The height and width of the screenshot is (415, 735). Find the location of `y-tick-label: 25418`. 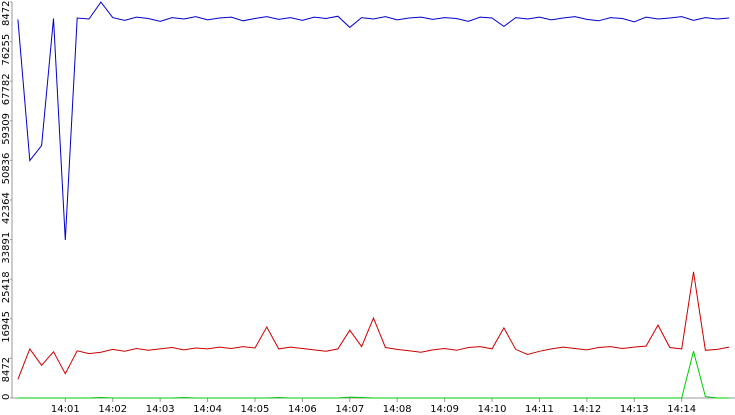

y-tick-label: 25418 is located at coordinates (6, 287).